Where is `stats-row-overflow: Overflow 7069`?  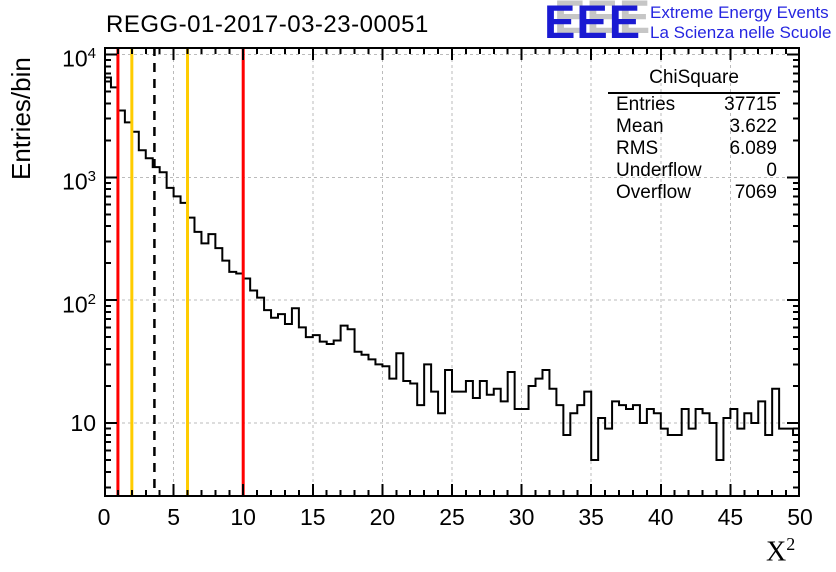
stats-row-overflow: Overflow 7069 is located at coordinates (696, 192).